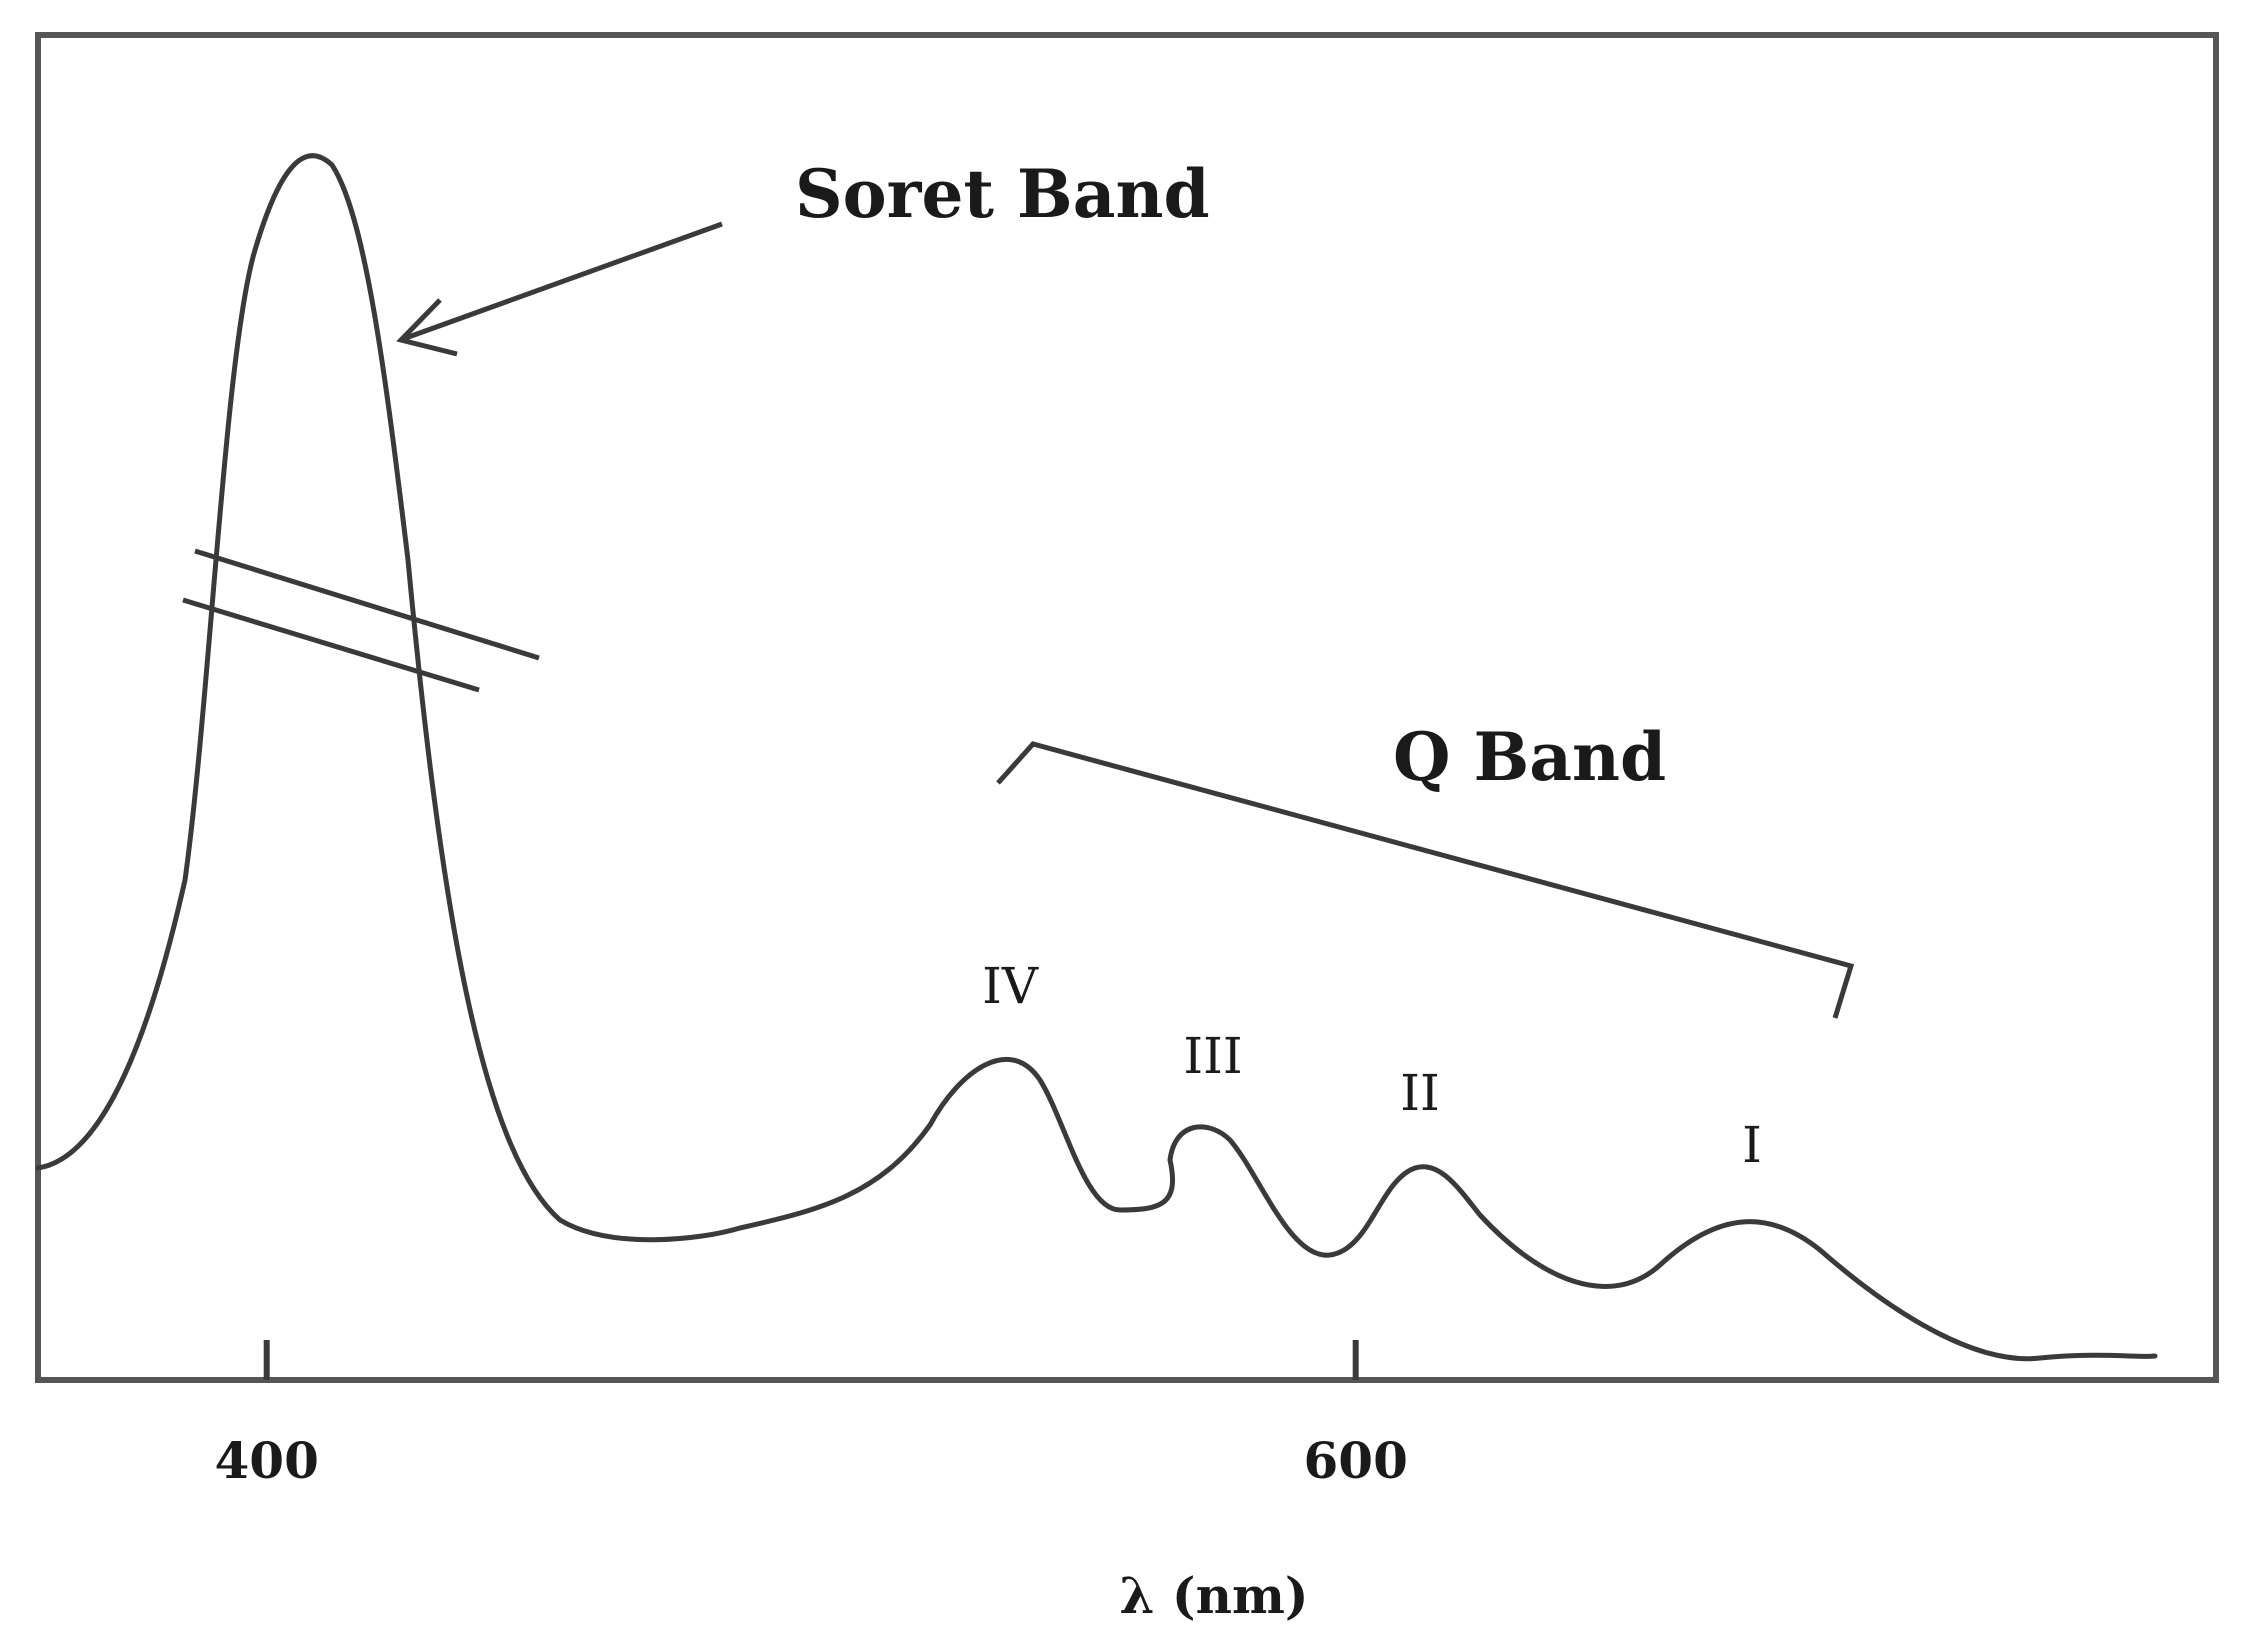 This screenshot has width=2252, height=1633. Describe the element at coordinates (1356, 1460) in the screenshot. I see `x-tick-label-600: 600` at that location.